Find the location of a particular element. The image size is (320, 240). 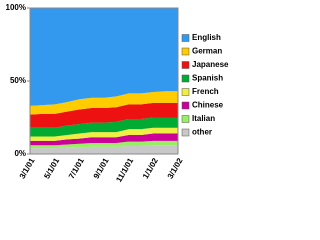

x-tick-label: 3/1/01 is located at coordinates (27, 168).